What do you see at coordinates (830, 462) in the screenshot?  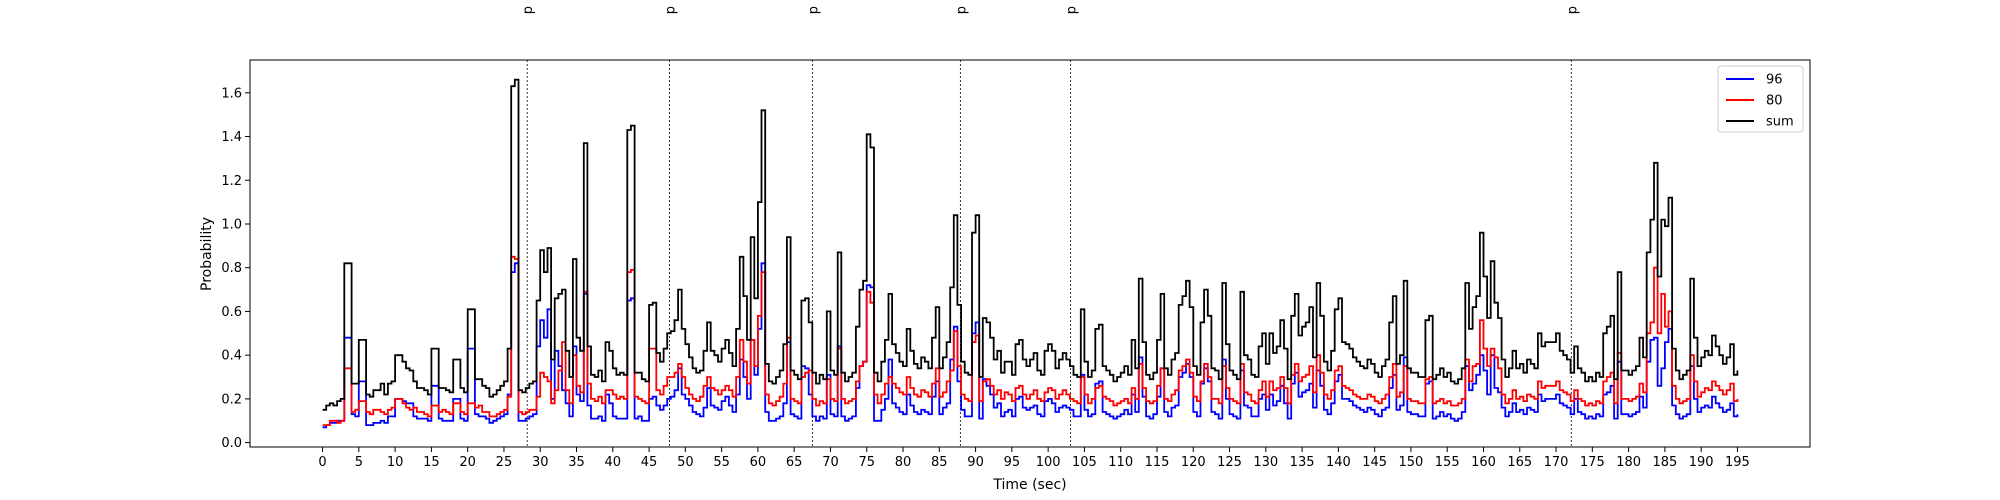 I see `x-tick-label-70: 70` at bounding box center [830, 462].